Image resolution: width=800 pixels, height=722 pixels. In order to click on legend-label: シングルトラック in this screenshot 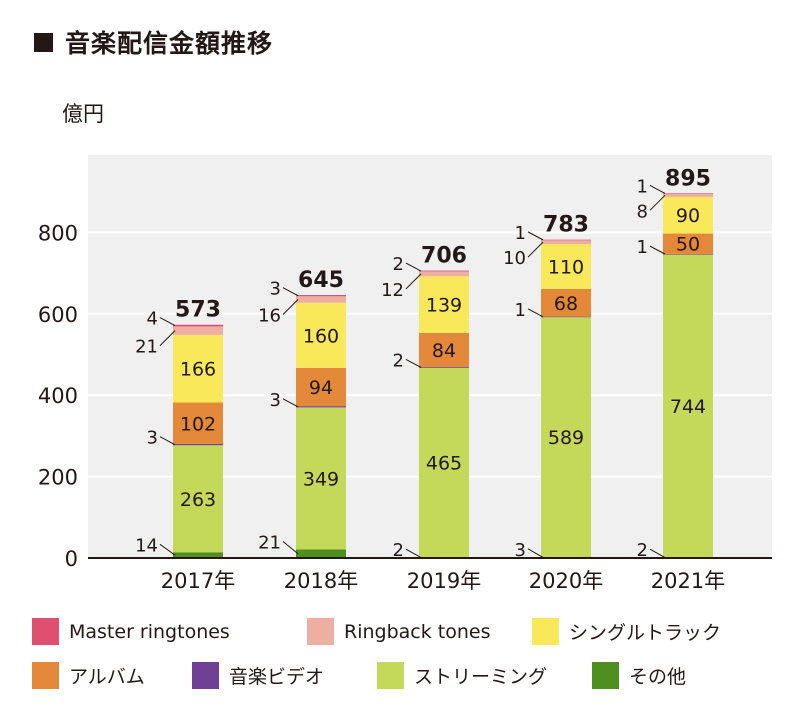, I will do `click(645, 633)`.